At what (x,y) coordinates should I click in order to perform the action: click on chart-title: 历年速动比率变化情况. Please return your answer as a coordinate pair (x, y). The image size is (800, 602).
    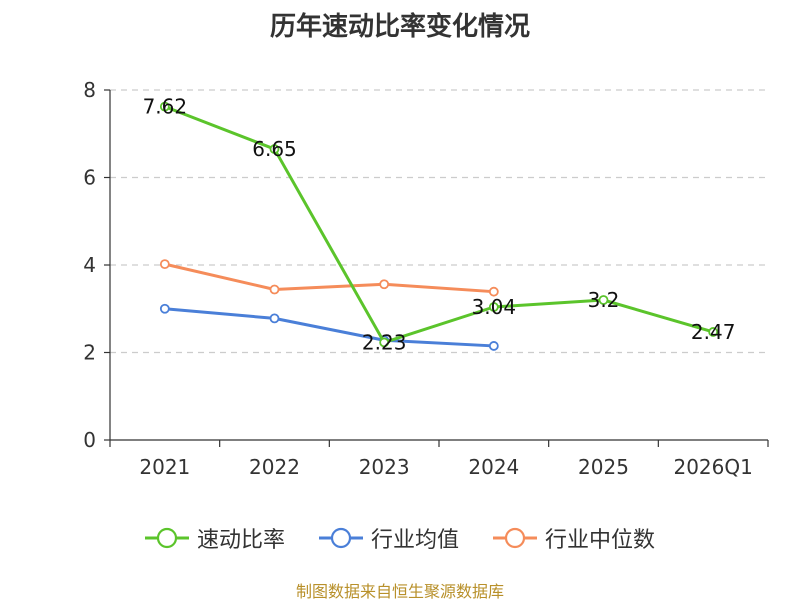
    Looking at the image, I should click on (399, 27).